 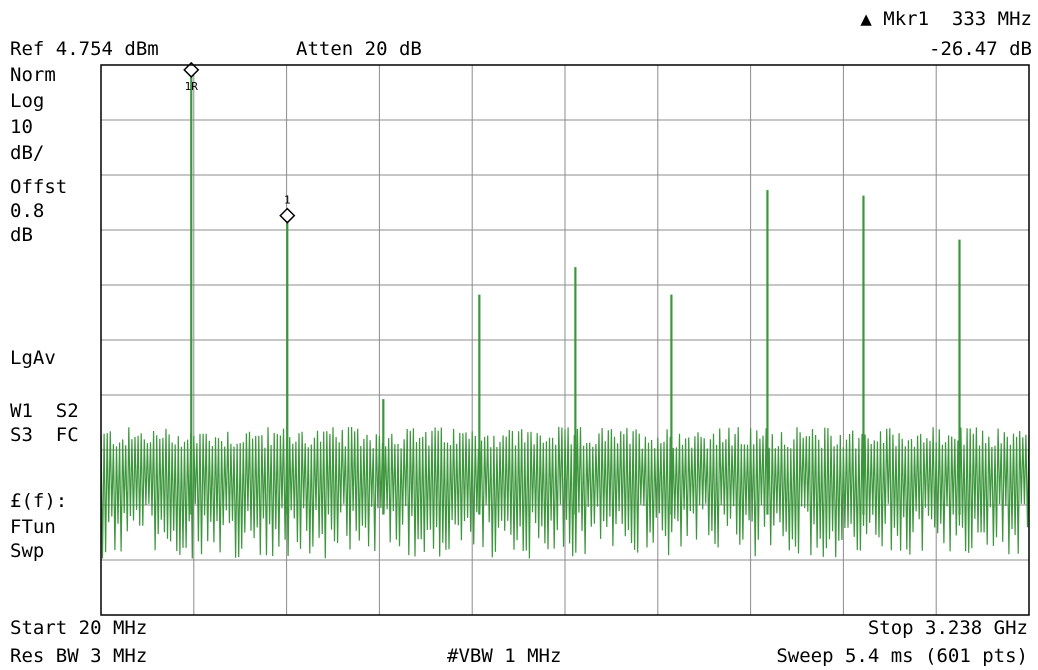 What do you see at coordinates (39, 187) in the screenshot?
I see `offset-label: Offst` at bounding box center [39, 187].